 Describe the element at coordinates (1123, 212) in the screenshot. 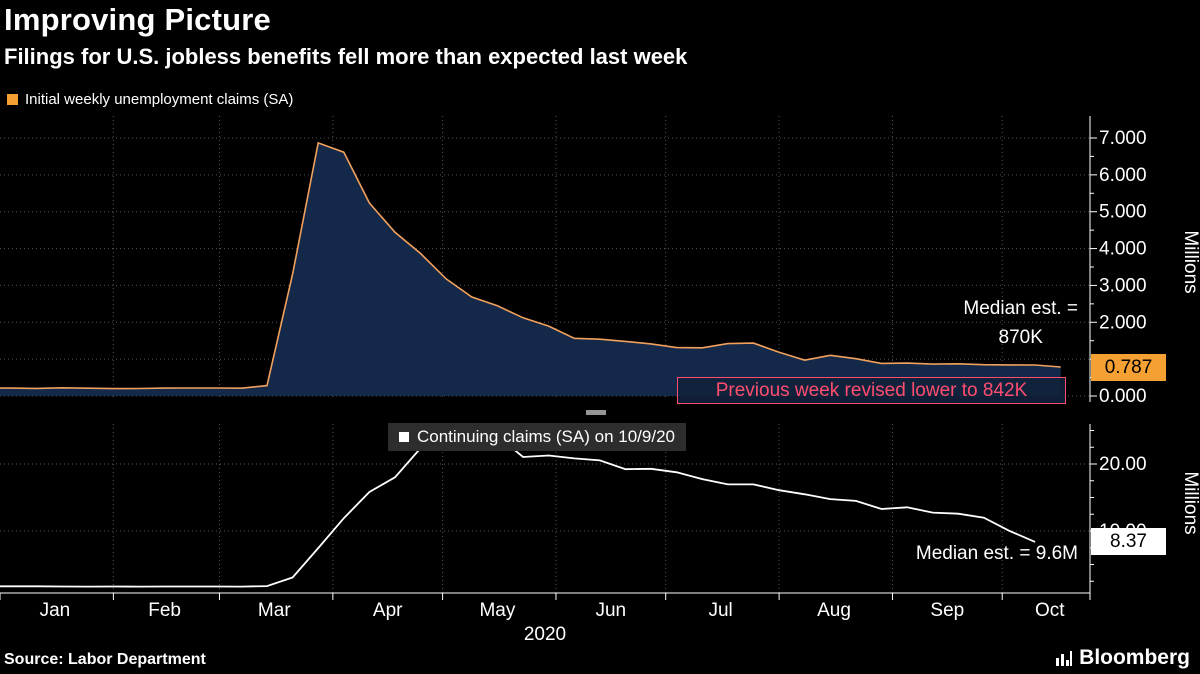

I see `svg-text: 5.000` at that location.